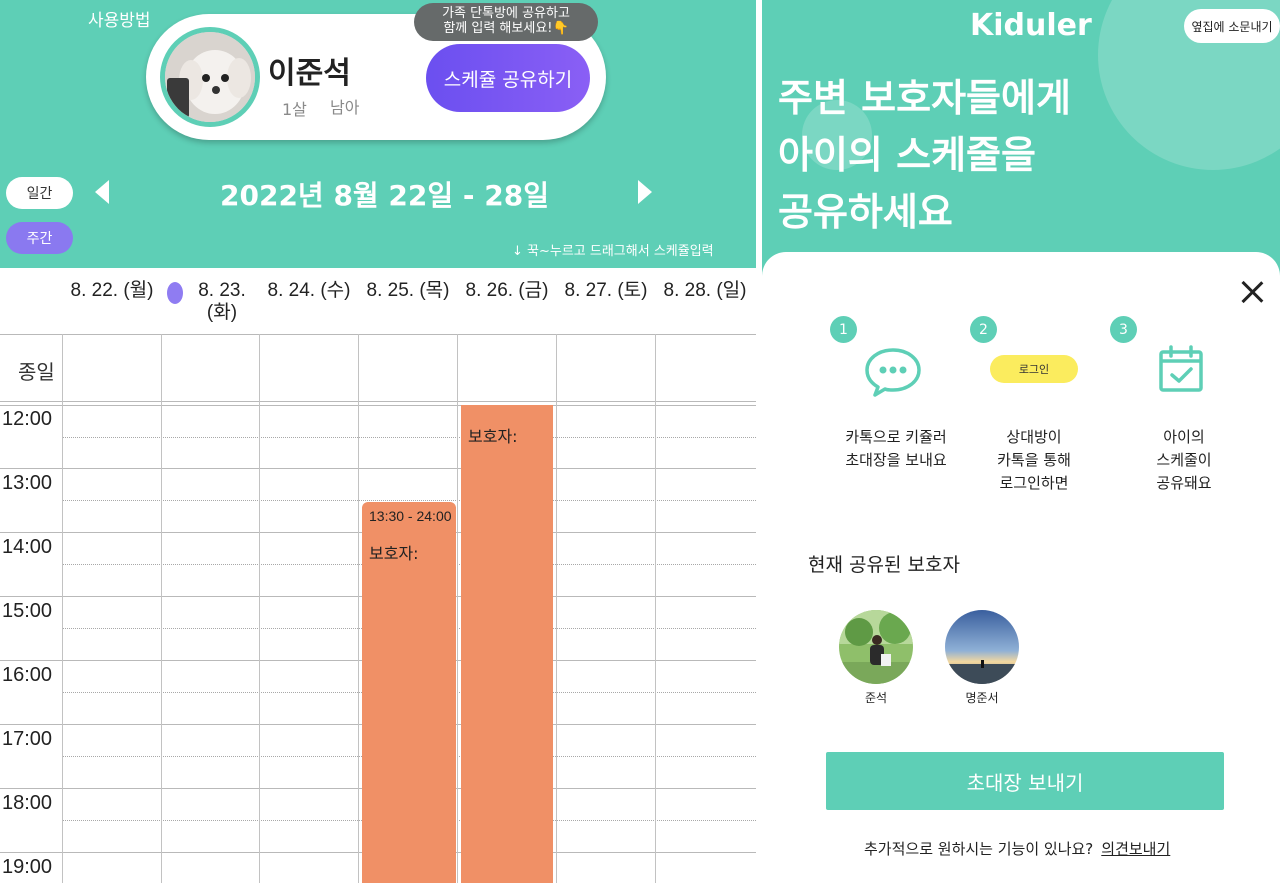  I want to click on prev-week-icon, so click(102, 192).